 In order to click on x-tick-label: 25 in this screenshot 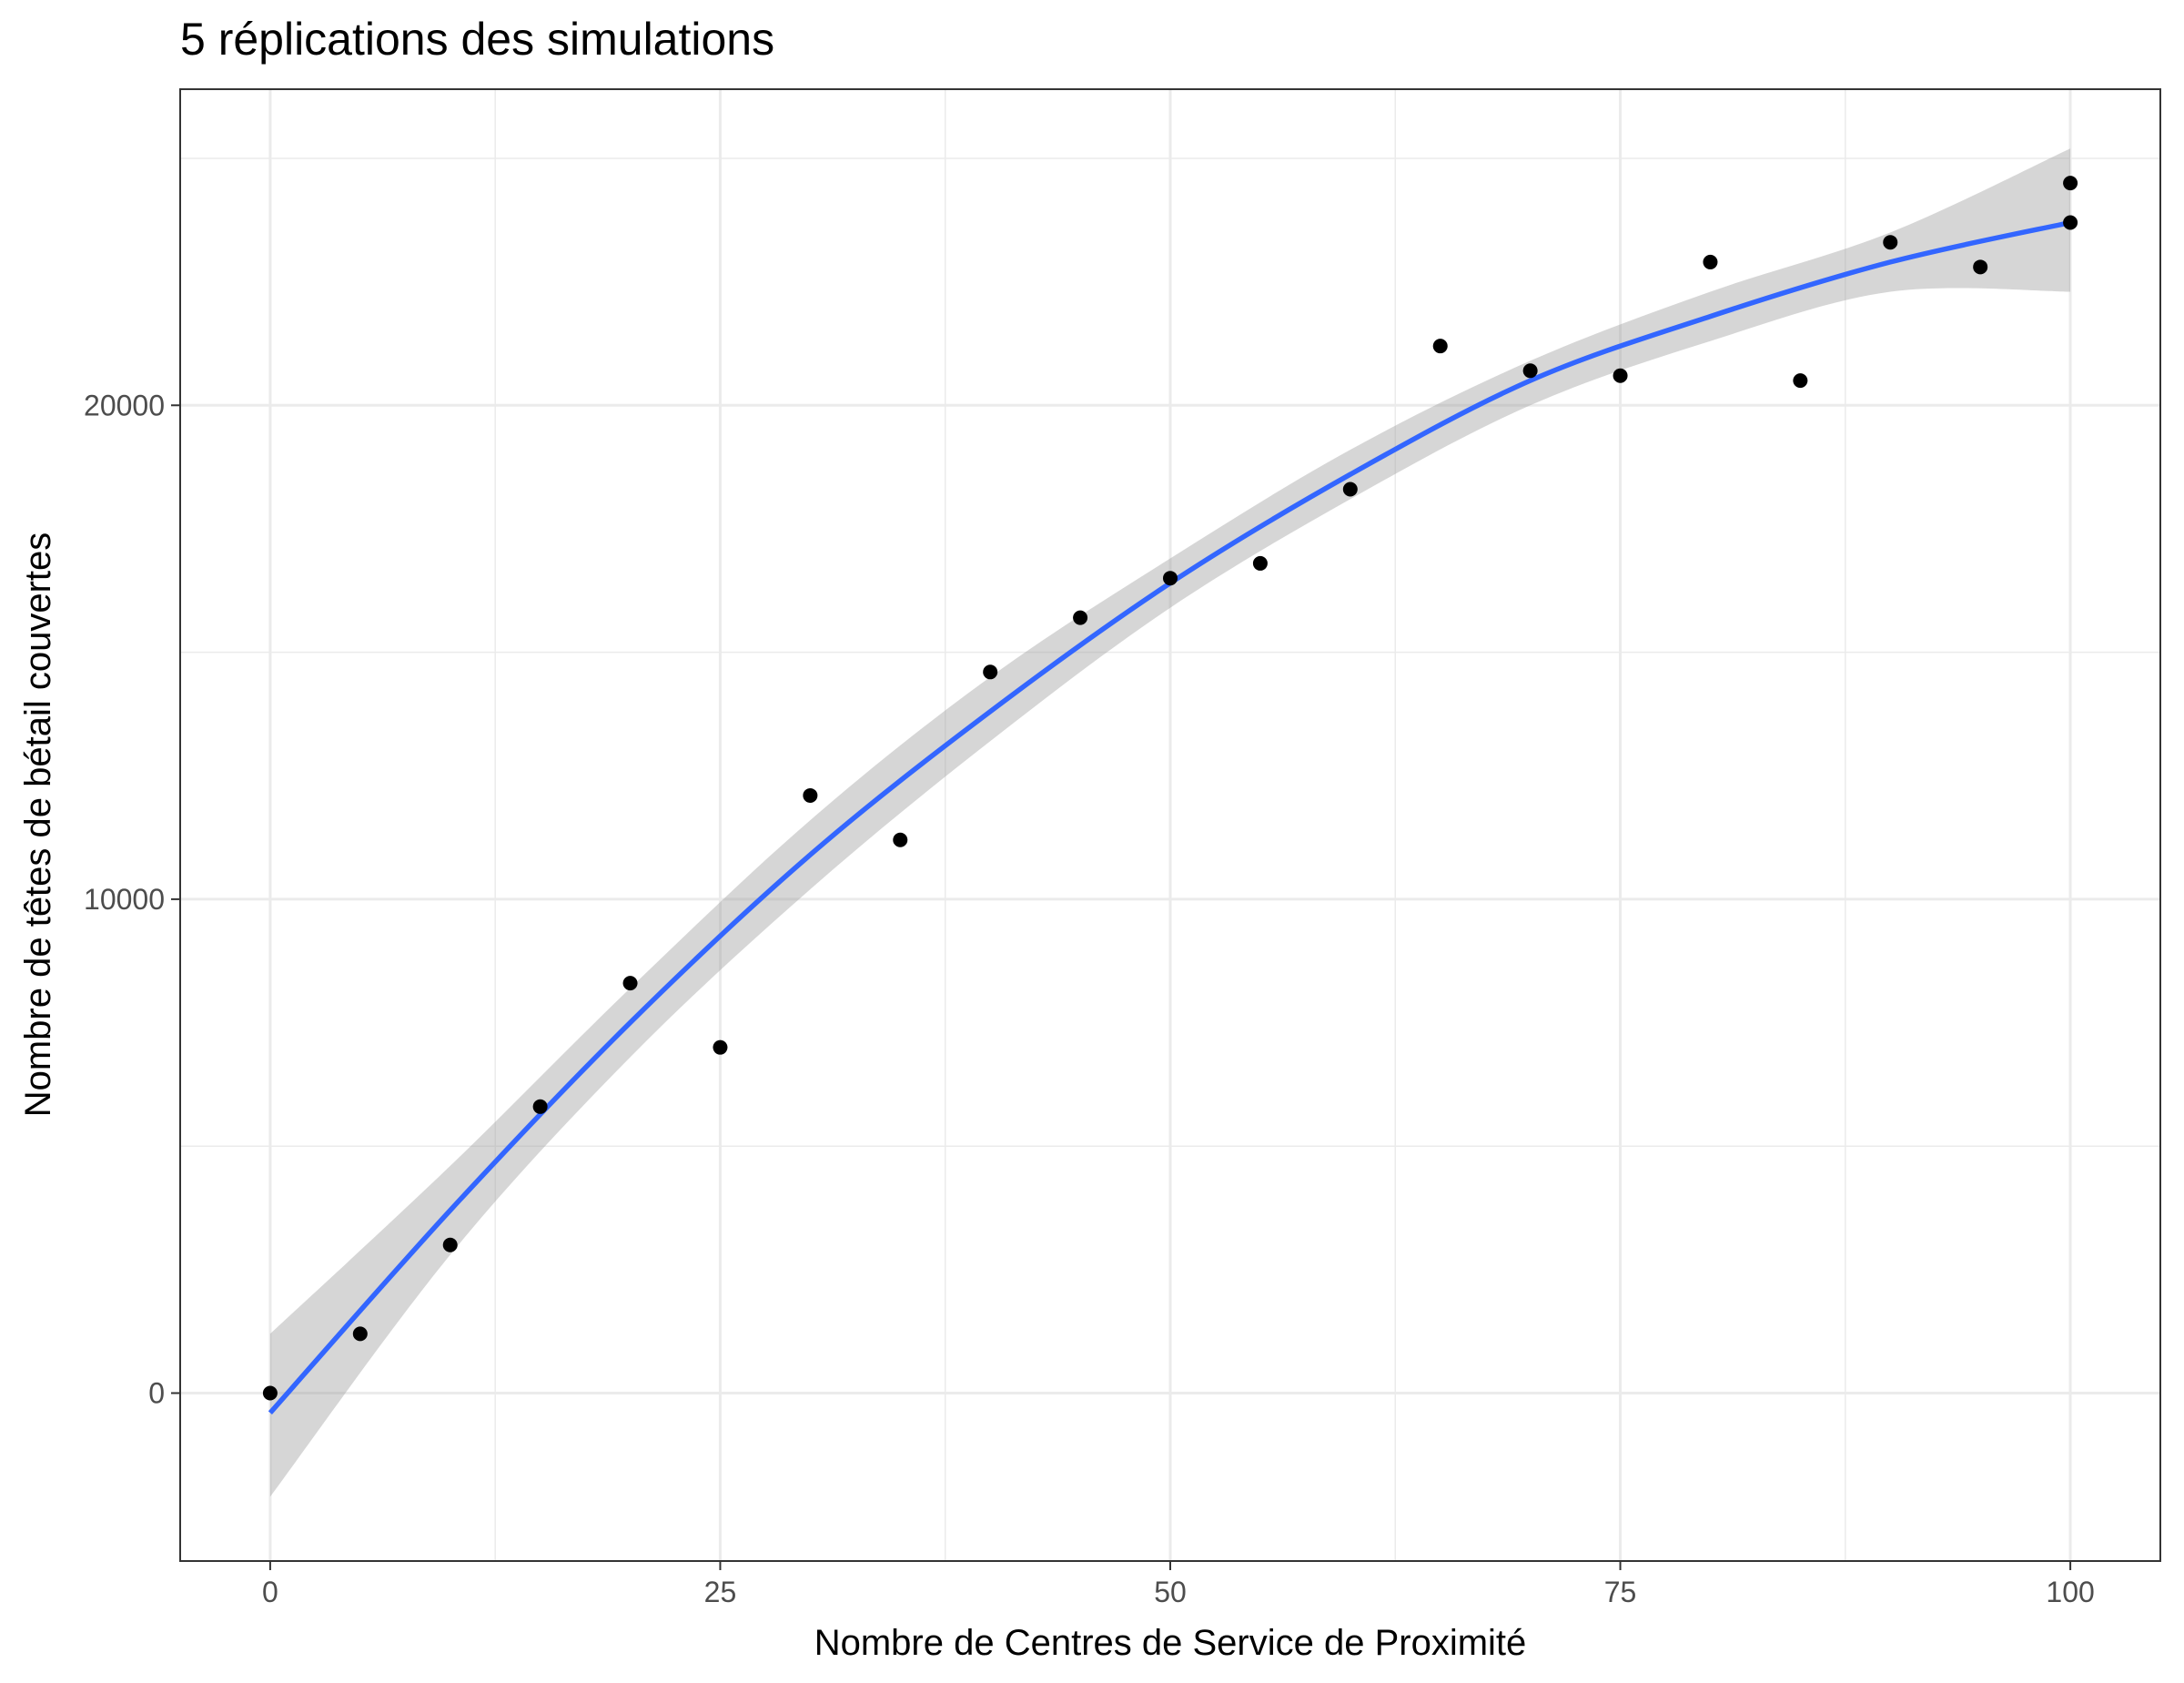, I will do `click(721, 1592)`.